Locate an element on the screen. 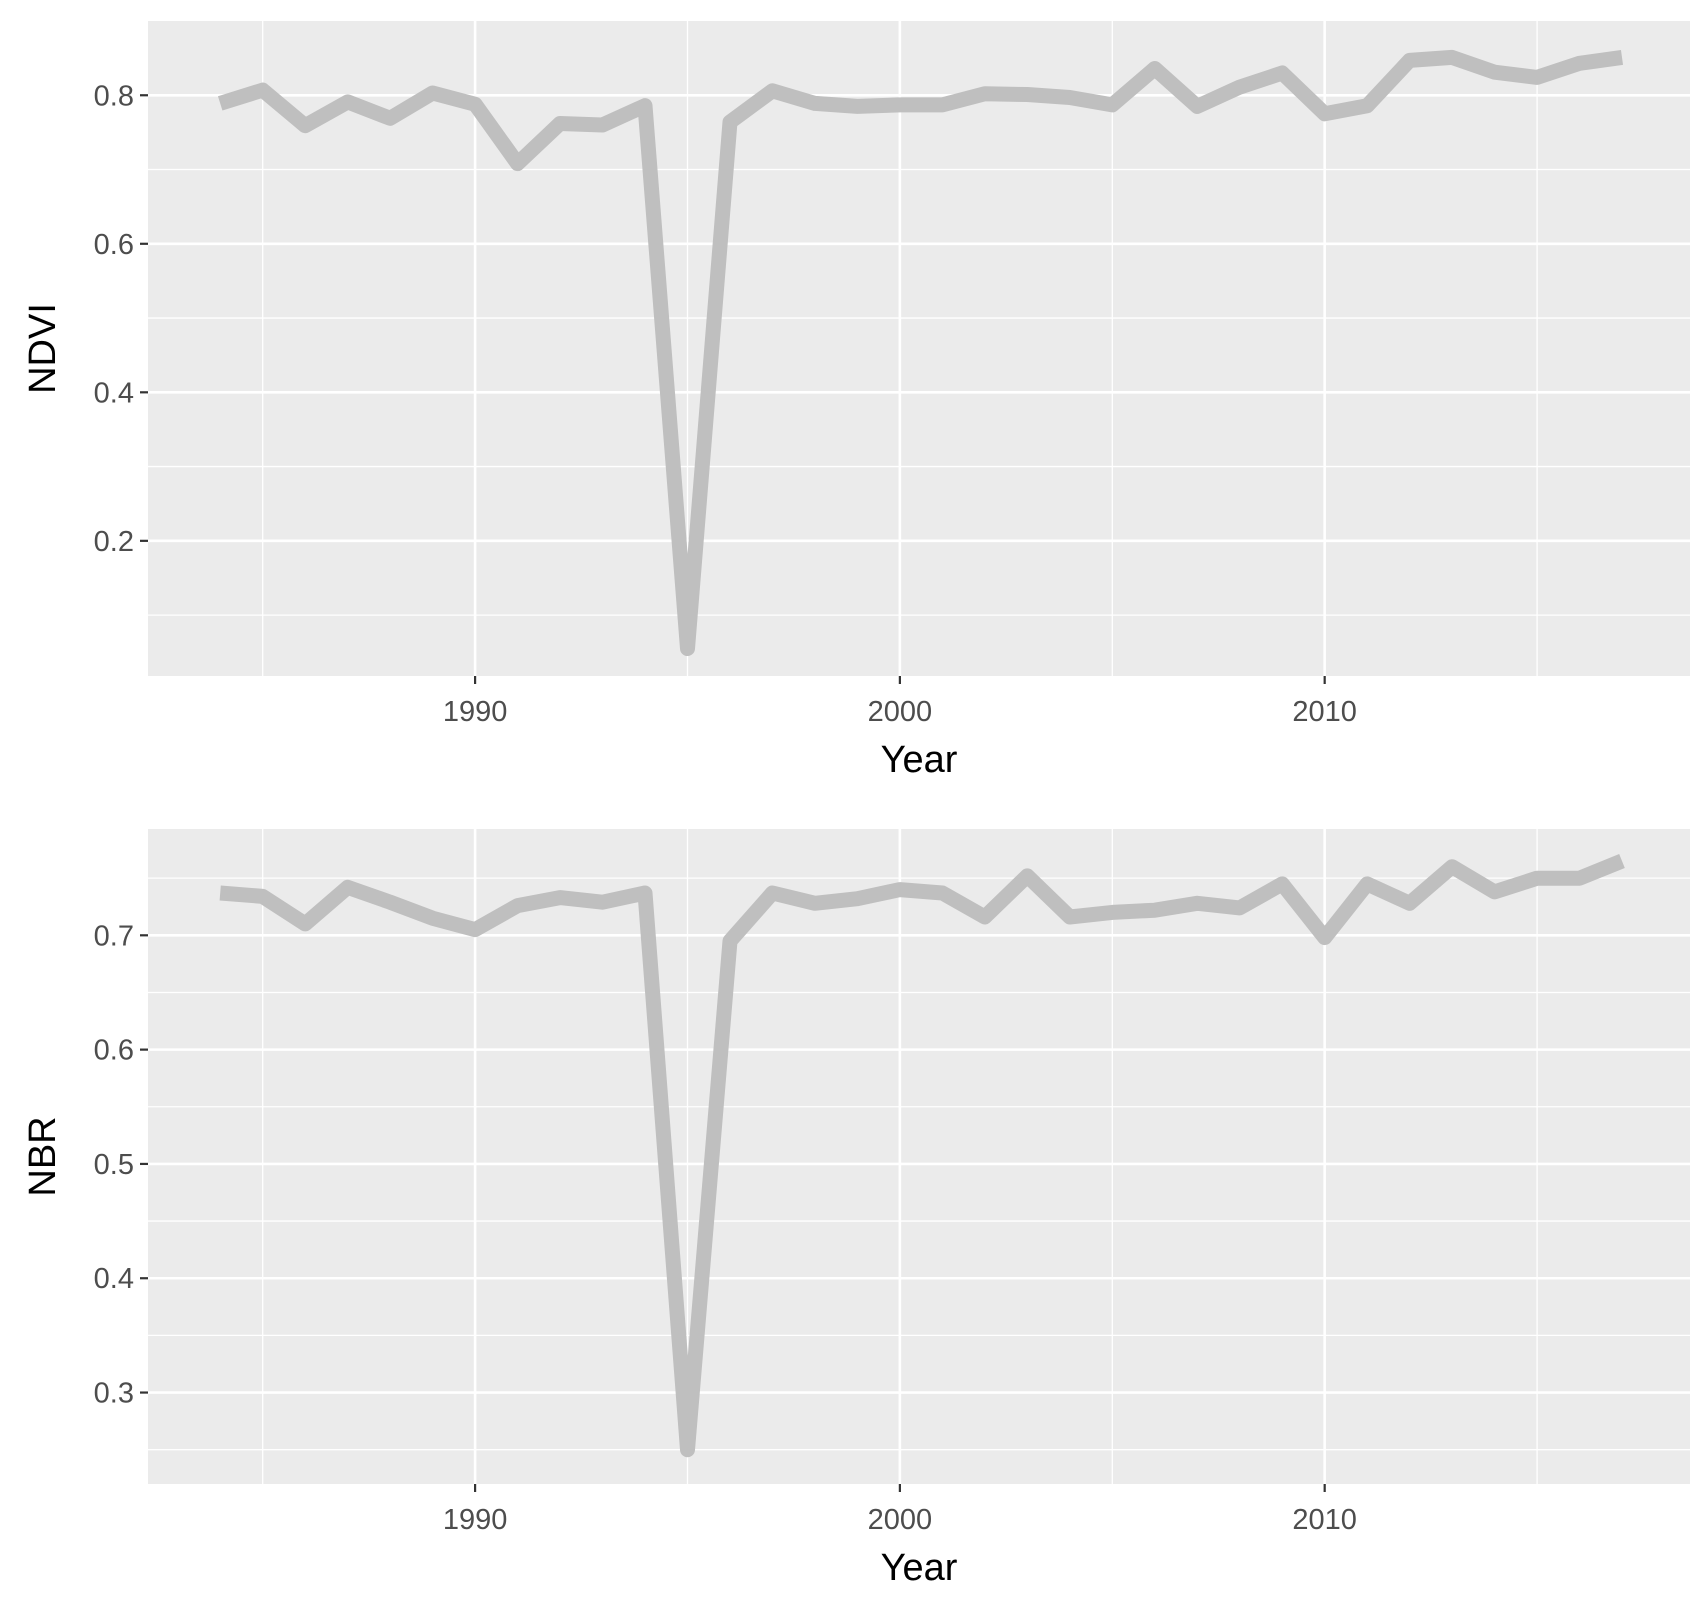  ndvi-y-tick-label: 0.2 is located at coordinates (114, 542).